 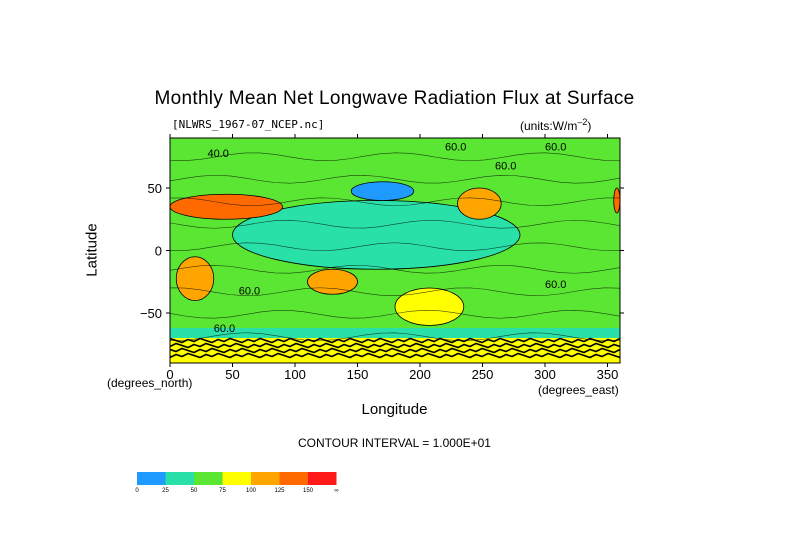 What do you see at coordinates (158, 251) in the screenshot?
I see `y-tick-label: 0` at bounding box center [158, 251].